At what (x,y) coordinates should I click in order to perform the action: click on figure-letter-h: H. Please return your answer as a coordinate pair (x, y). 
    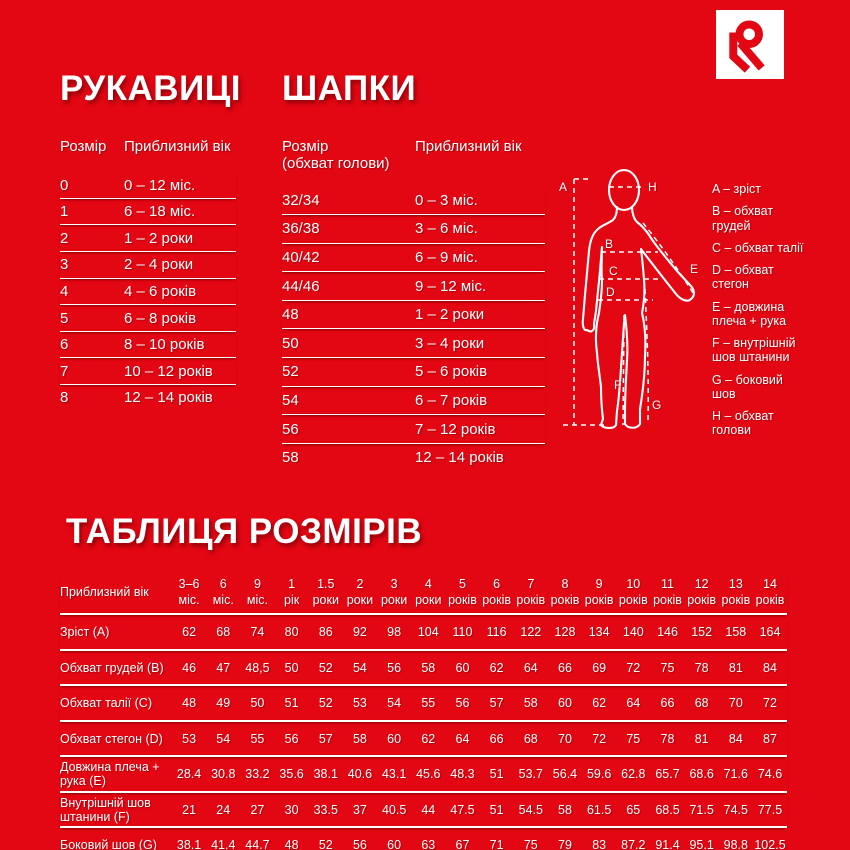
    Looking at the image, I should click on (652, 187).